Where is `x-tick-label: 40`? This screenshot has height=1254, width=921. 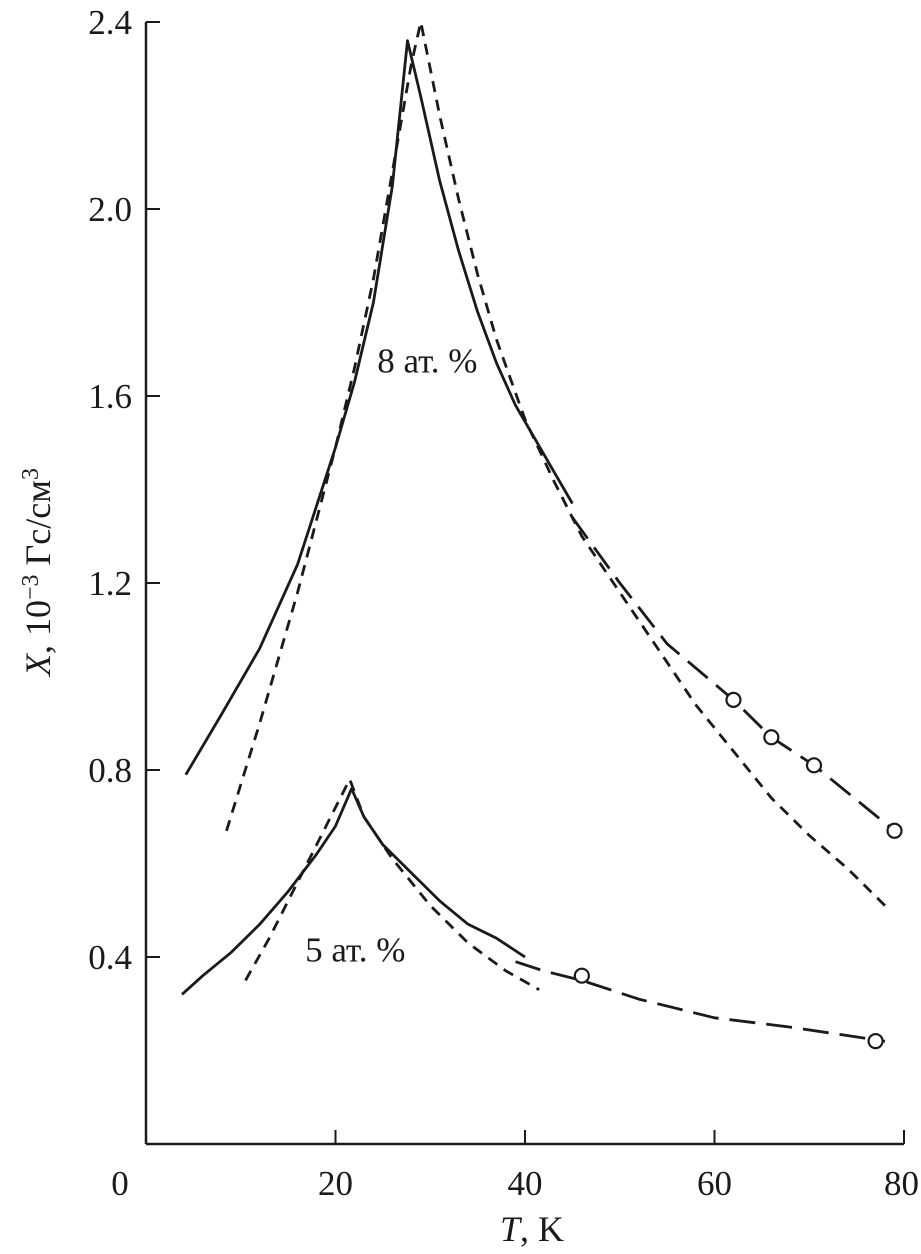
x-tick-label: 40 is located at coordinates (525, 1183).